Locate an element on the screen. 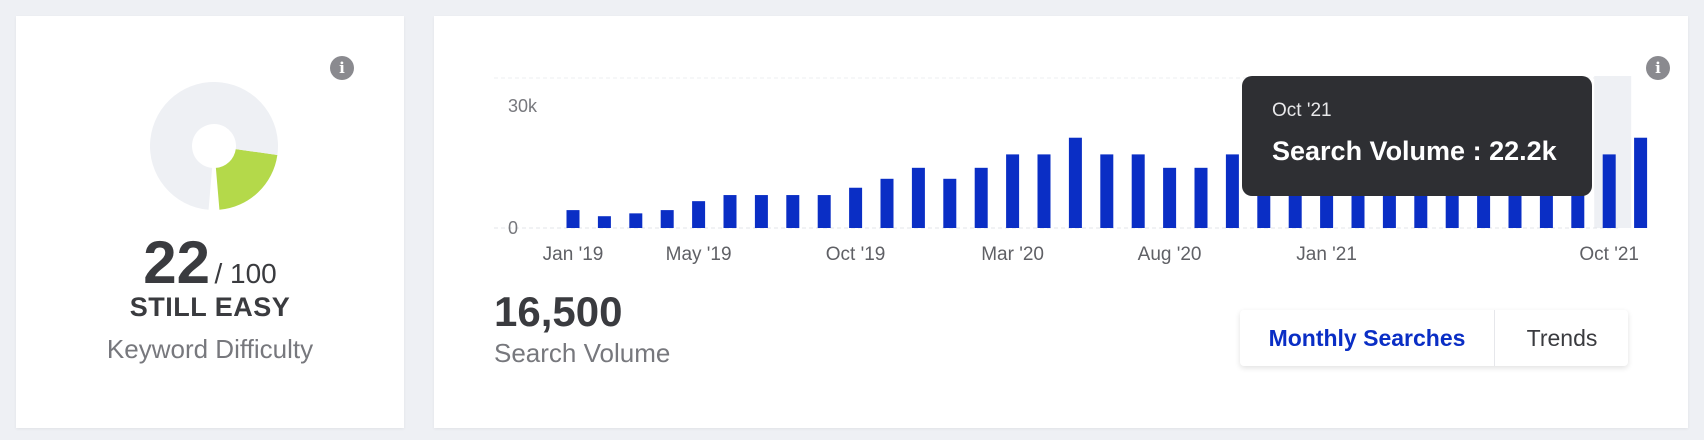  x-tick-label: May '19 is located at coordinates (699, 254).